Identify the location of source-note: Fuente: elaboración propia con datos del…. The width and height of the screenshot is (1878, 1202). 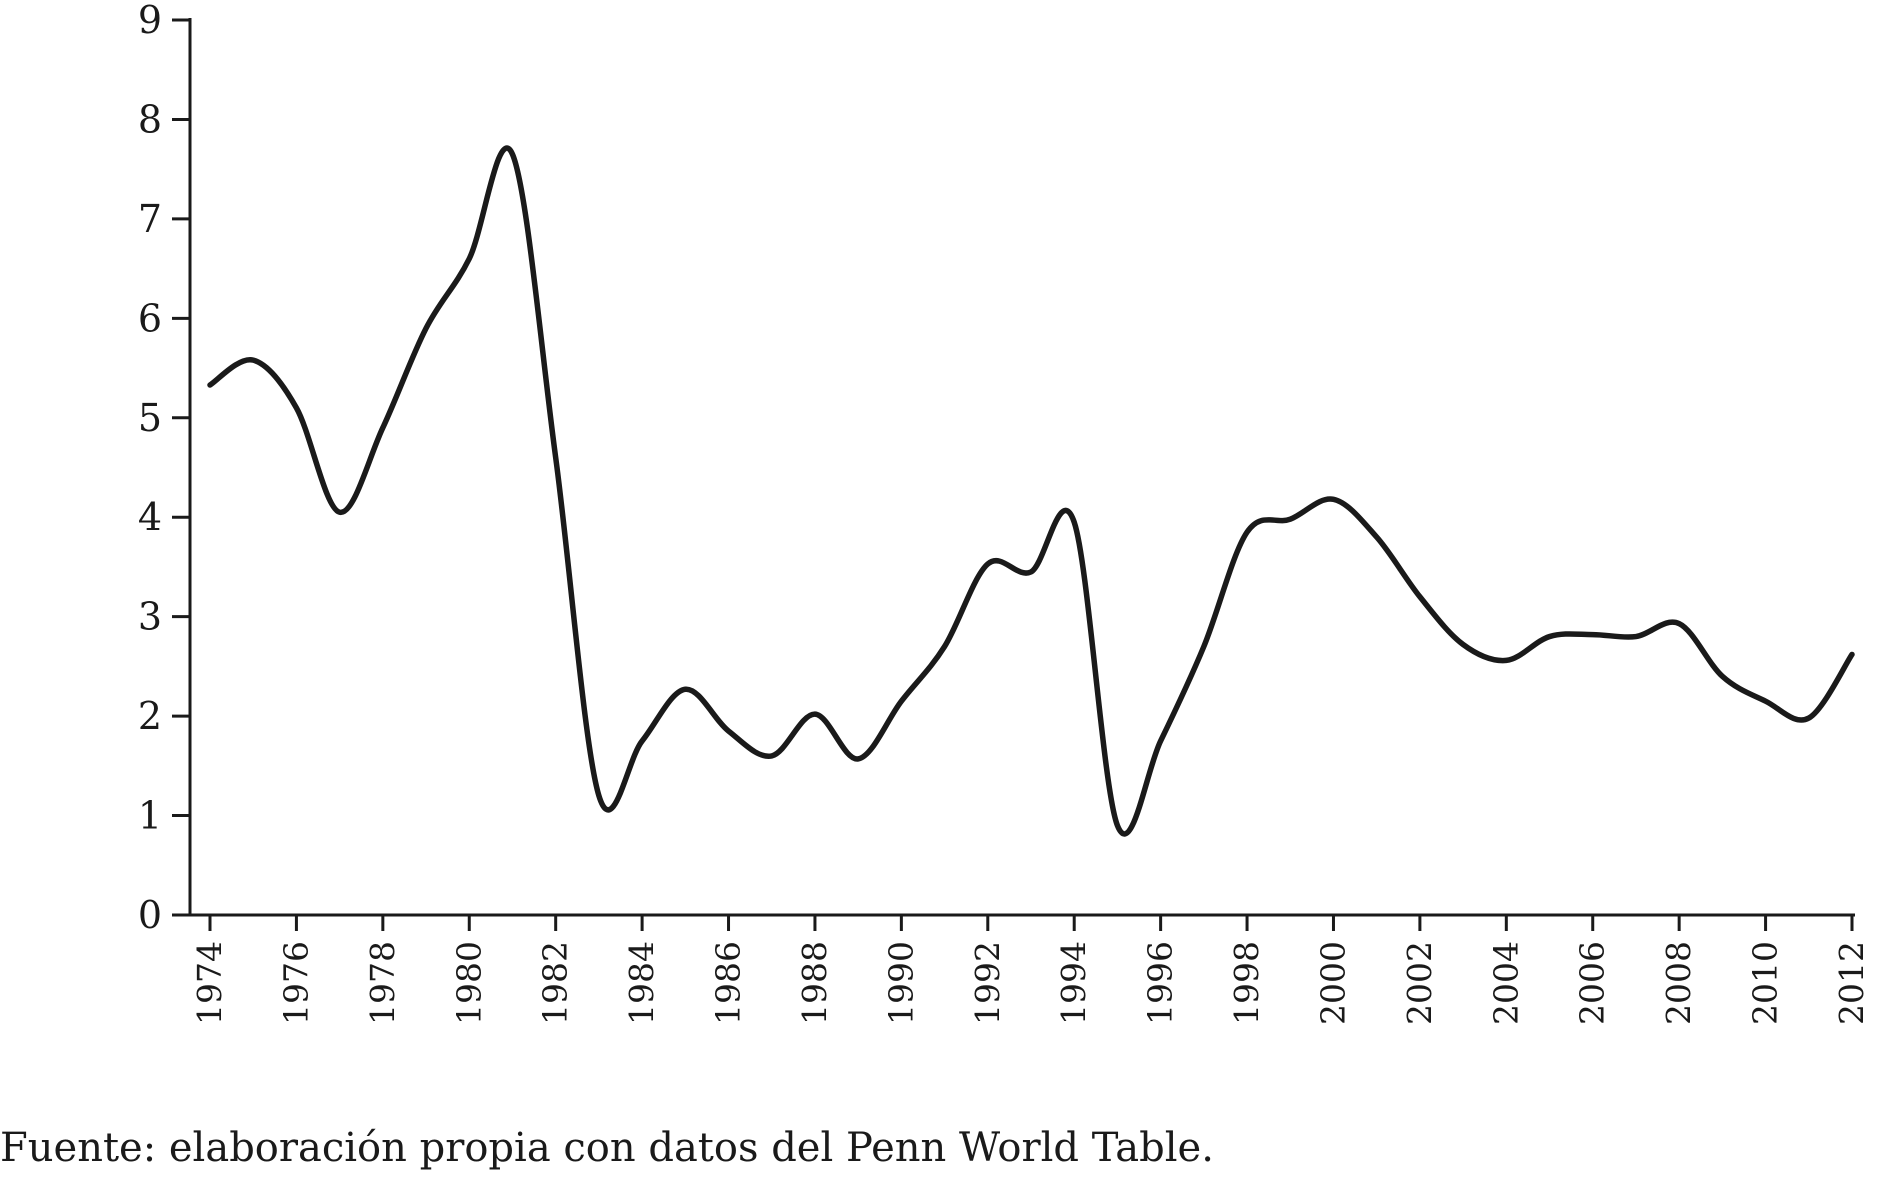
(607, 1148).